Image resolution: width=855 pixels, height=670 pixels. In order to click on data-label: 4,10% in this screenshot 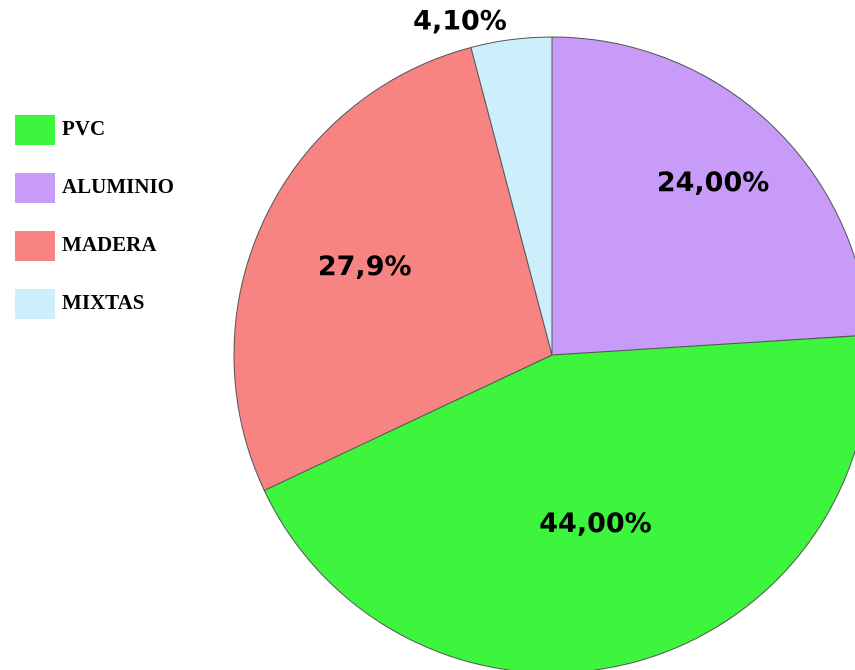, I will do `click(460, 21)`.